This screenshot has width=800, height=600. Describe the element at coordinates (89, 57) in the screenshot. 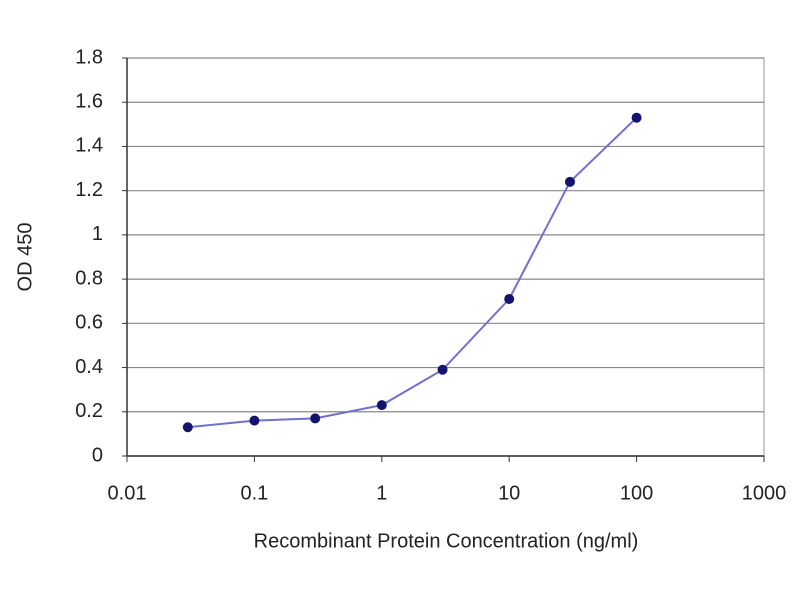

I see `y-tick-label: 1.8` at that location.